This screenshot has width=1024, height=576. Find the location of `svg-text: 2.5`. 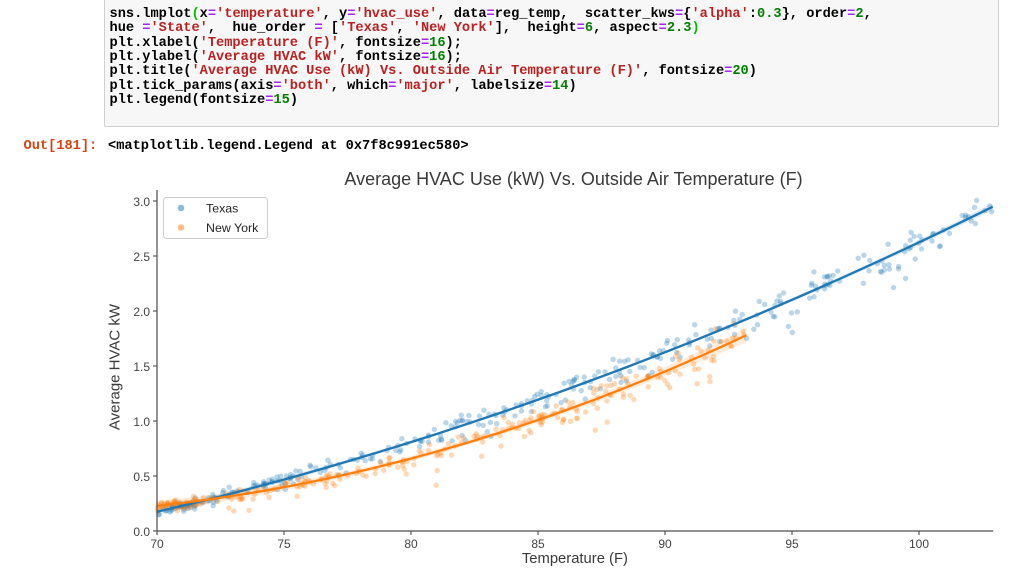

svg-text: 2.5 is located at coordinates (141, 257).